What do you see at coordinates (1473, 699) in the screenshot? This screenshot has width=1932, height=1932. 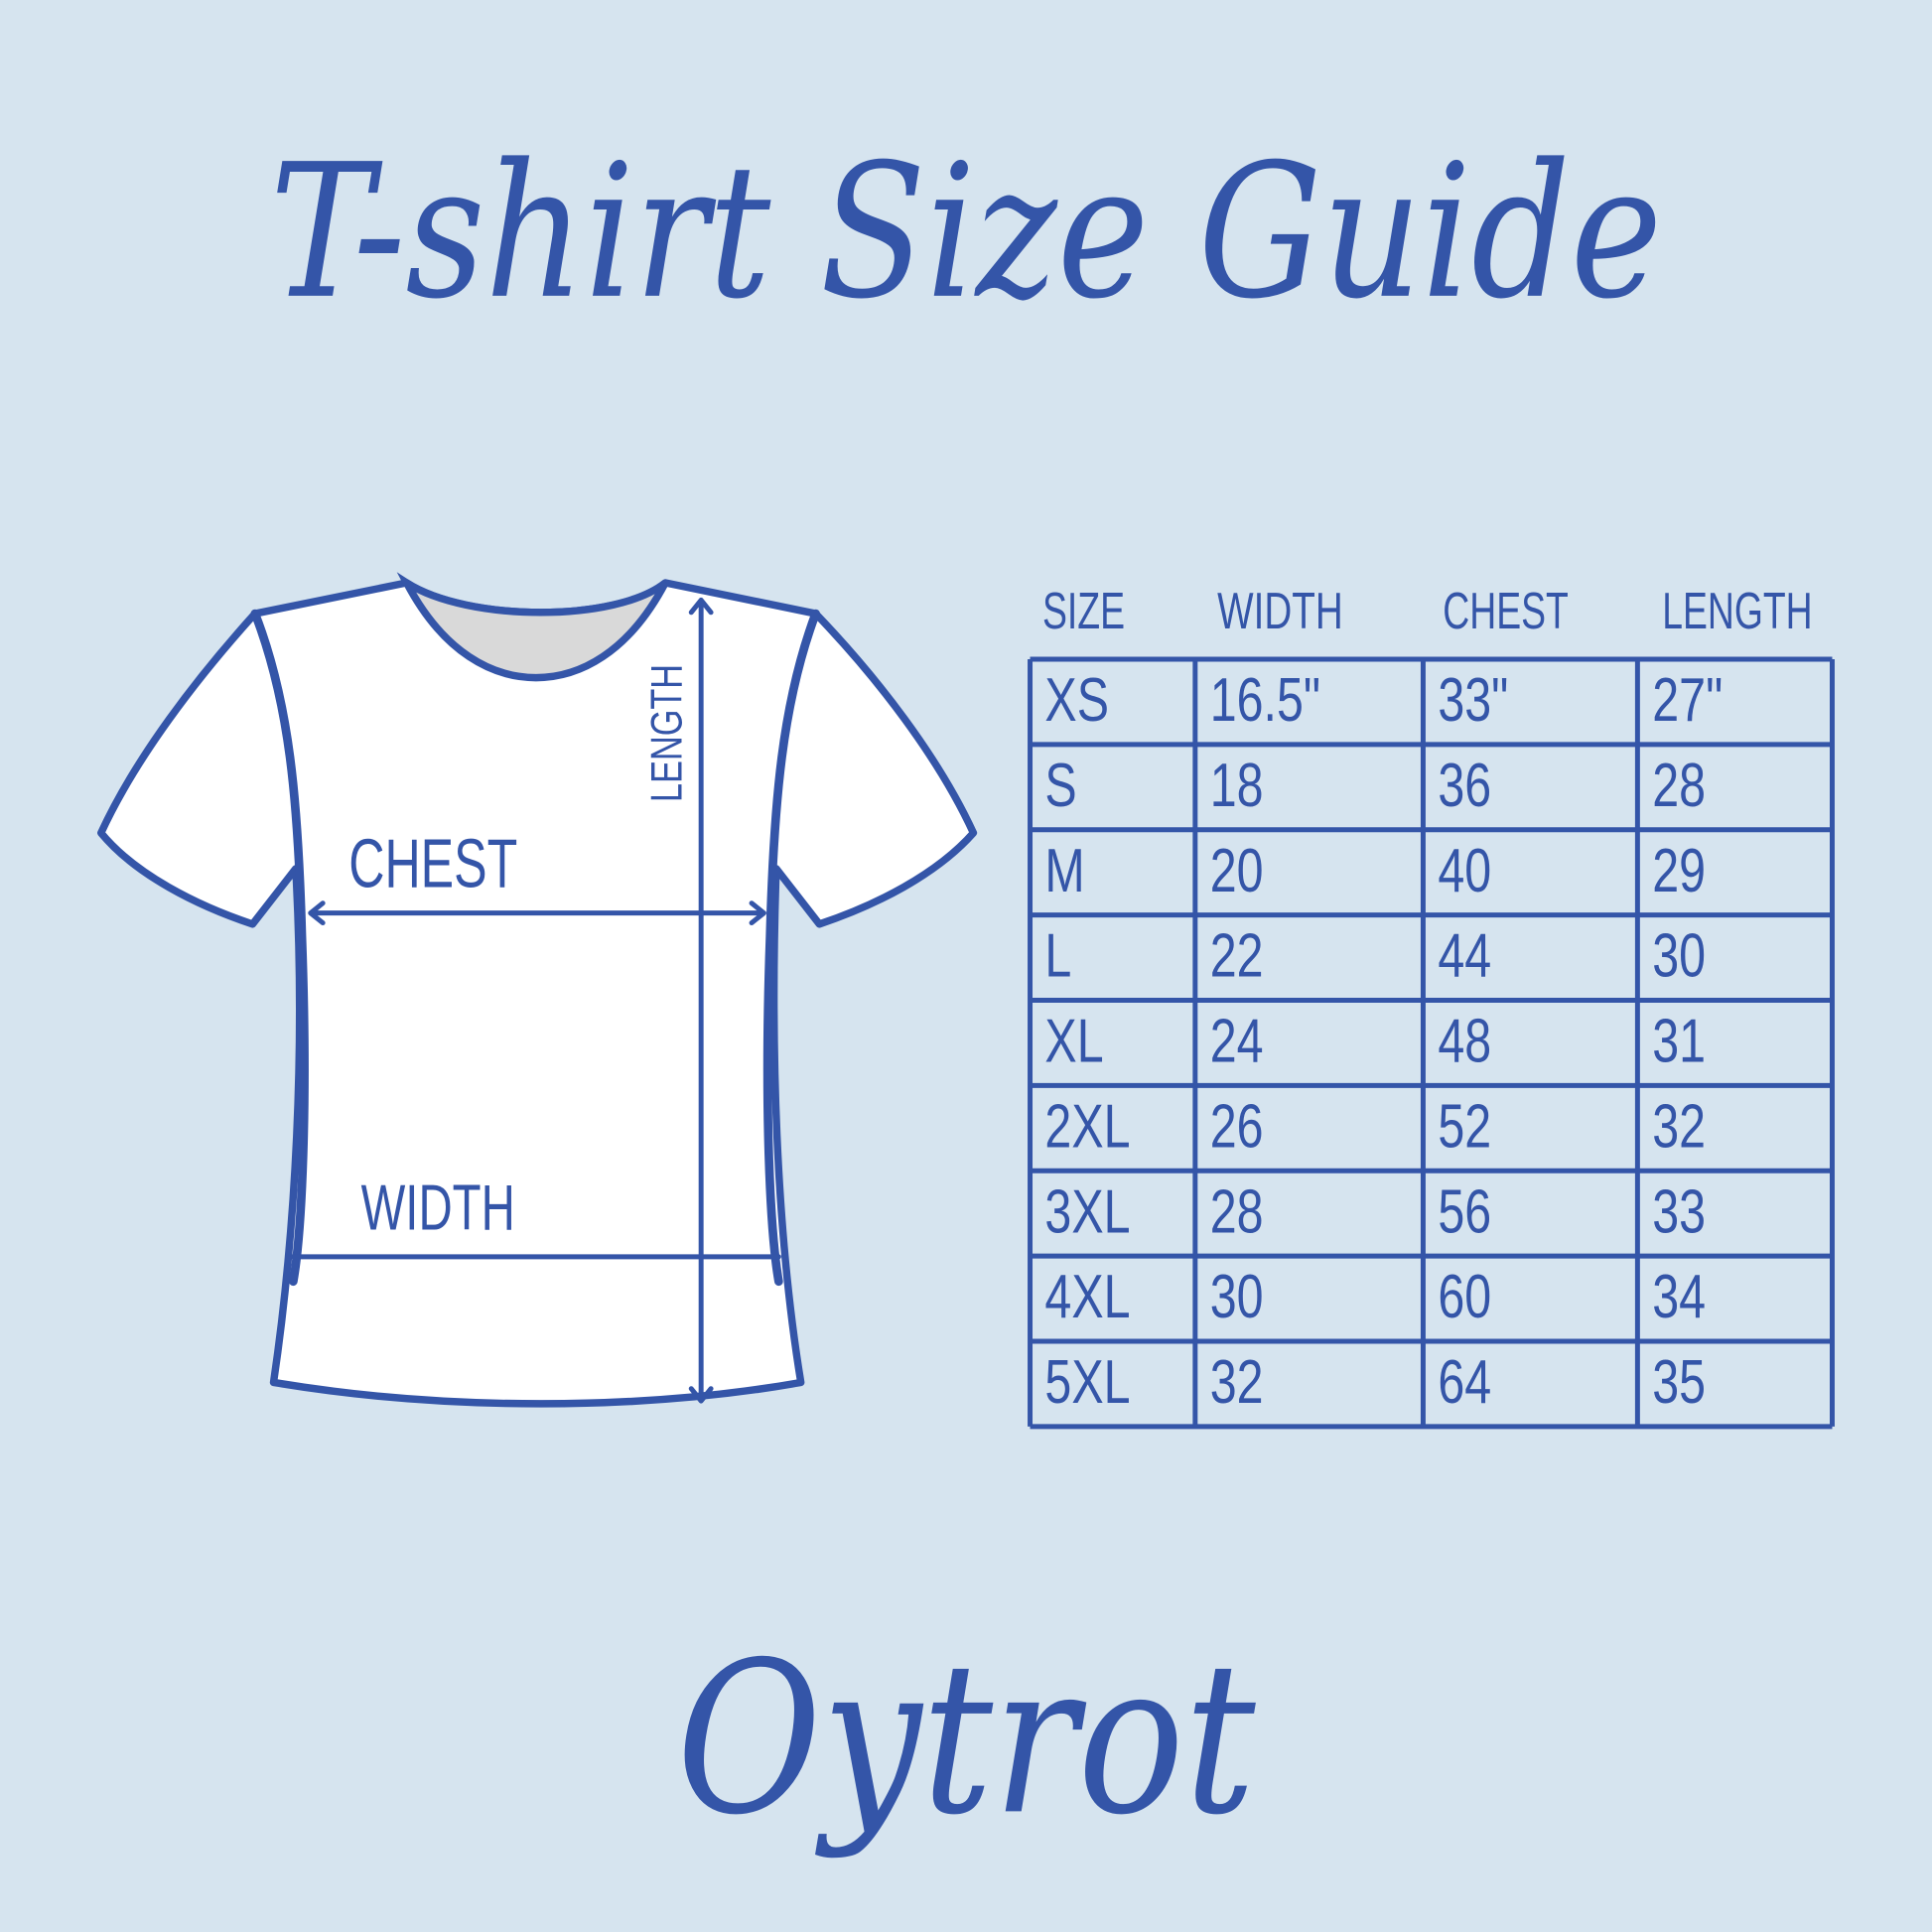 I see `chest-cell: 33"` at bounding box center [1473, 699].